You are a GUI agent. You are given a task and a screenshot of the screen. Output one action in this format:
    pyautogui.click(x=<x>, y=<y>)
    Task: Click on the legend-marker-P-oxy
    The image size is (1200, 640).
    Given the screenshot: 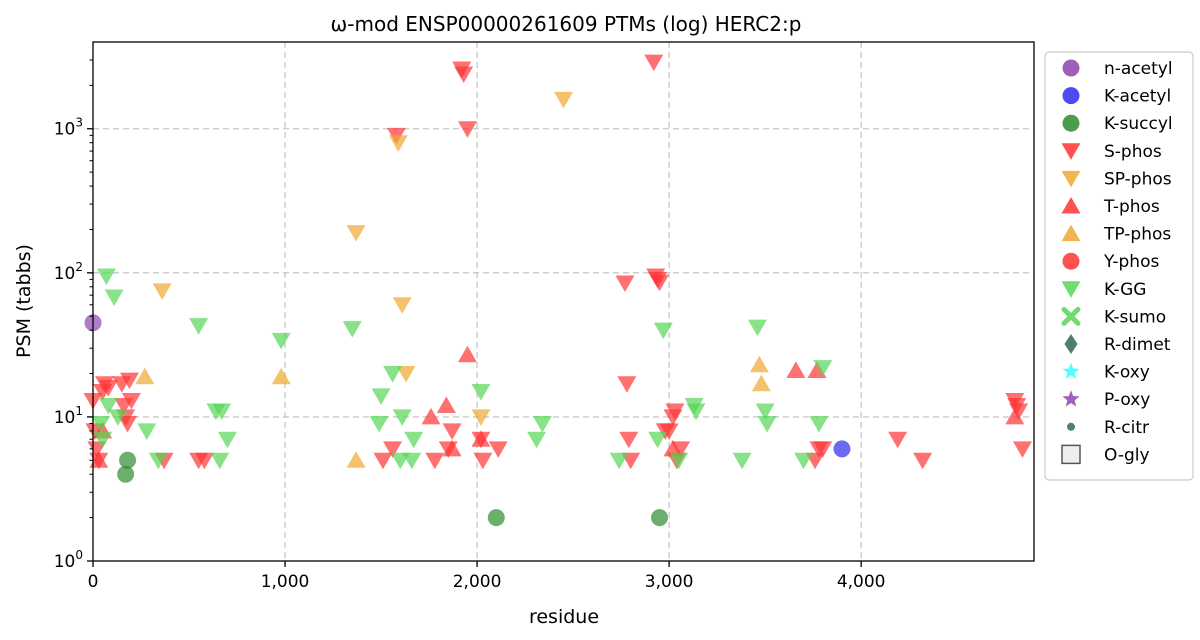 What is the action you would take?
    pyautogui.click(x=1071, y=398)
    